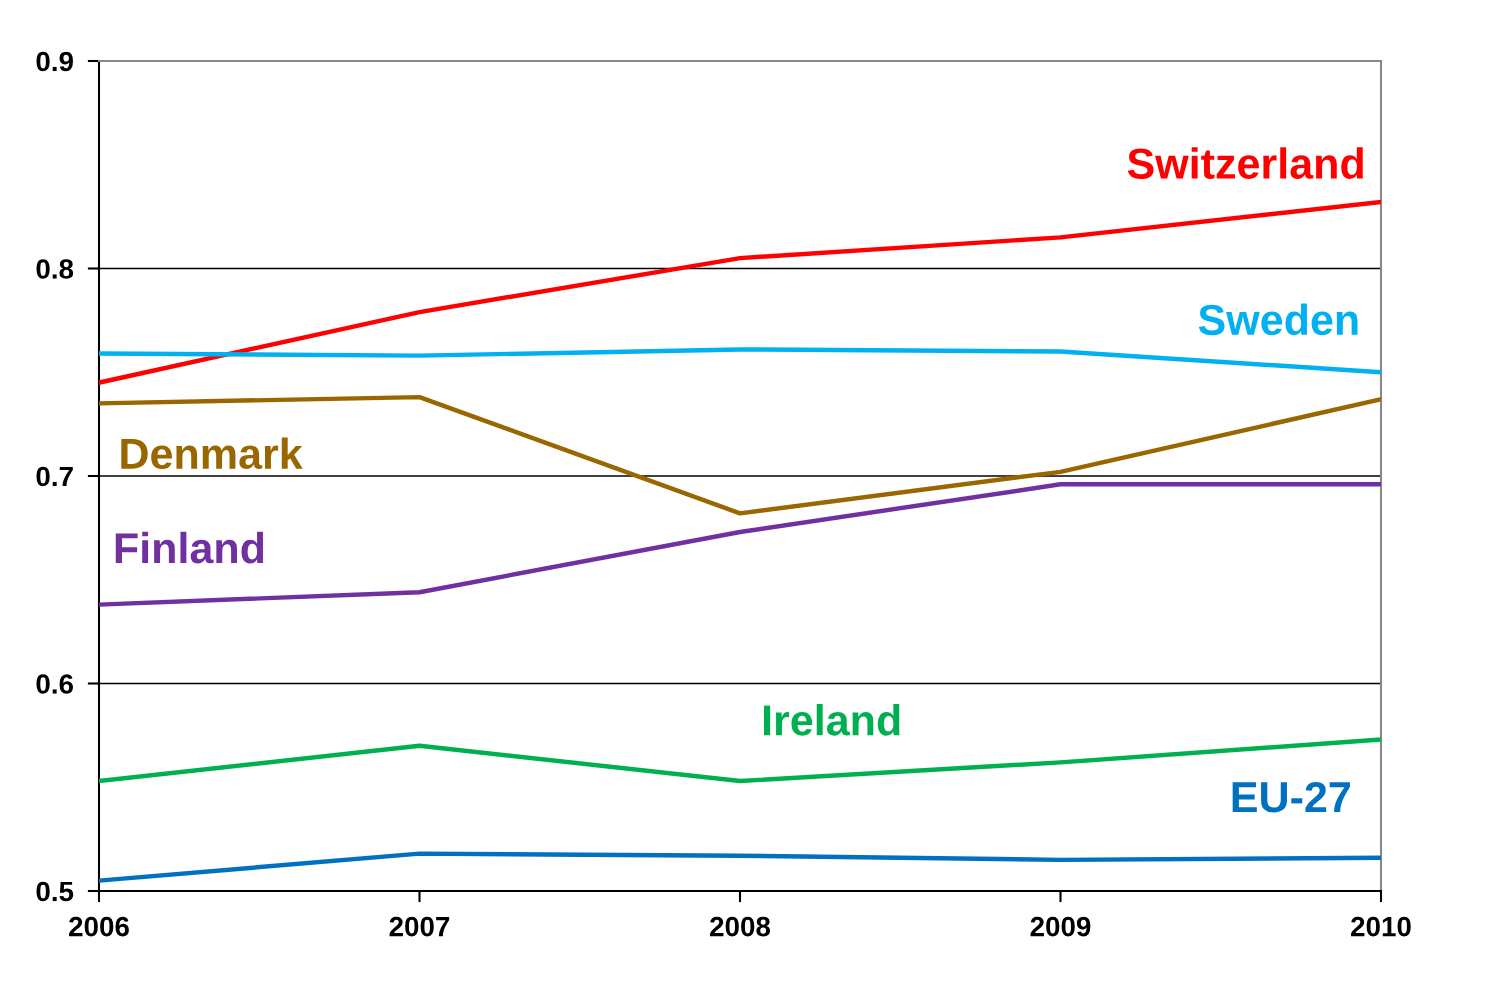  What do you see at coordinates (419, 926) in the screenshot?
I see `x-tick-label: 2007` at bounding box center [419, 926].